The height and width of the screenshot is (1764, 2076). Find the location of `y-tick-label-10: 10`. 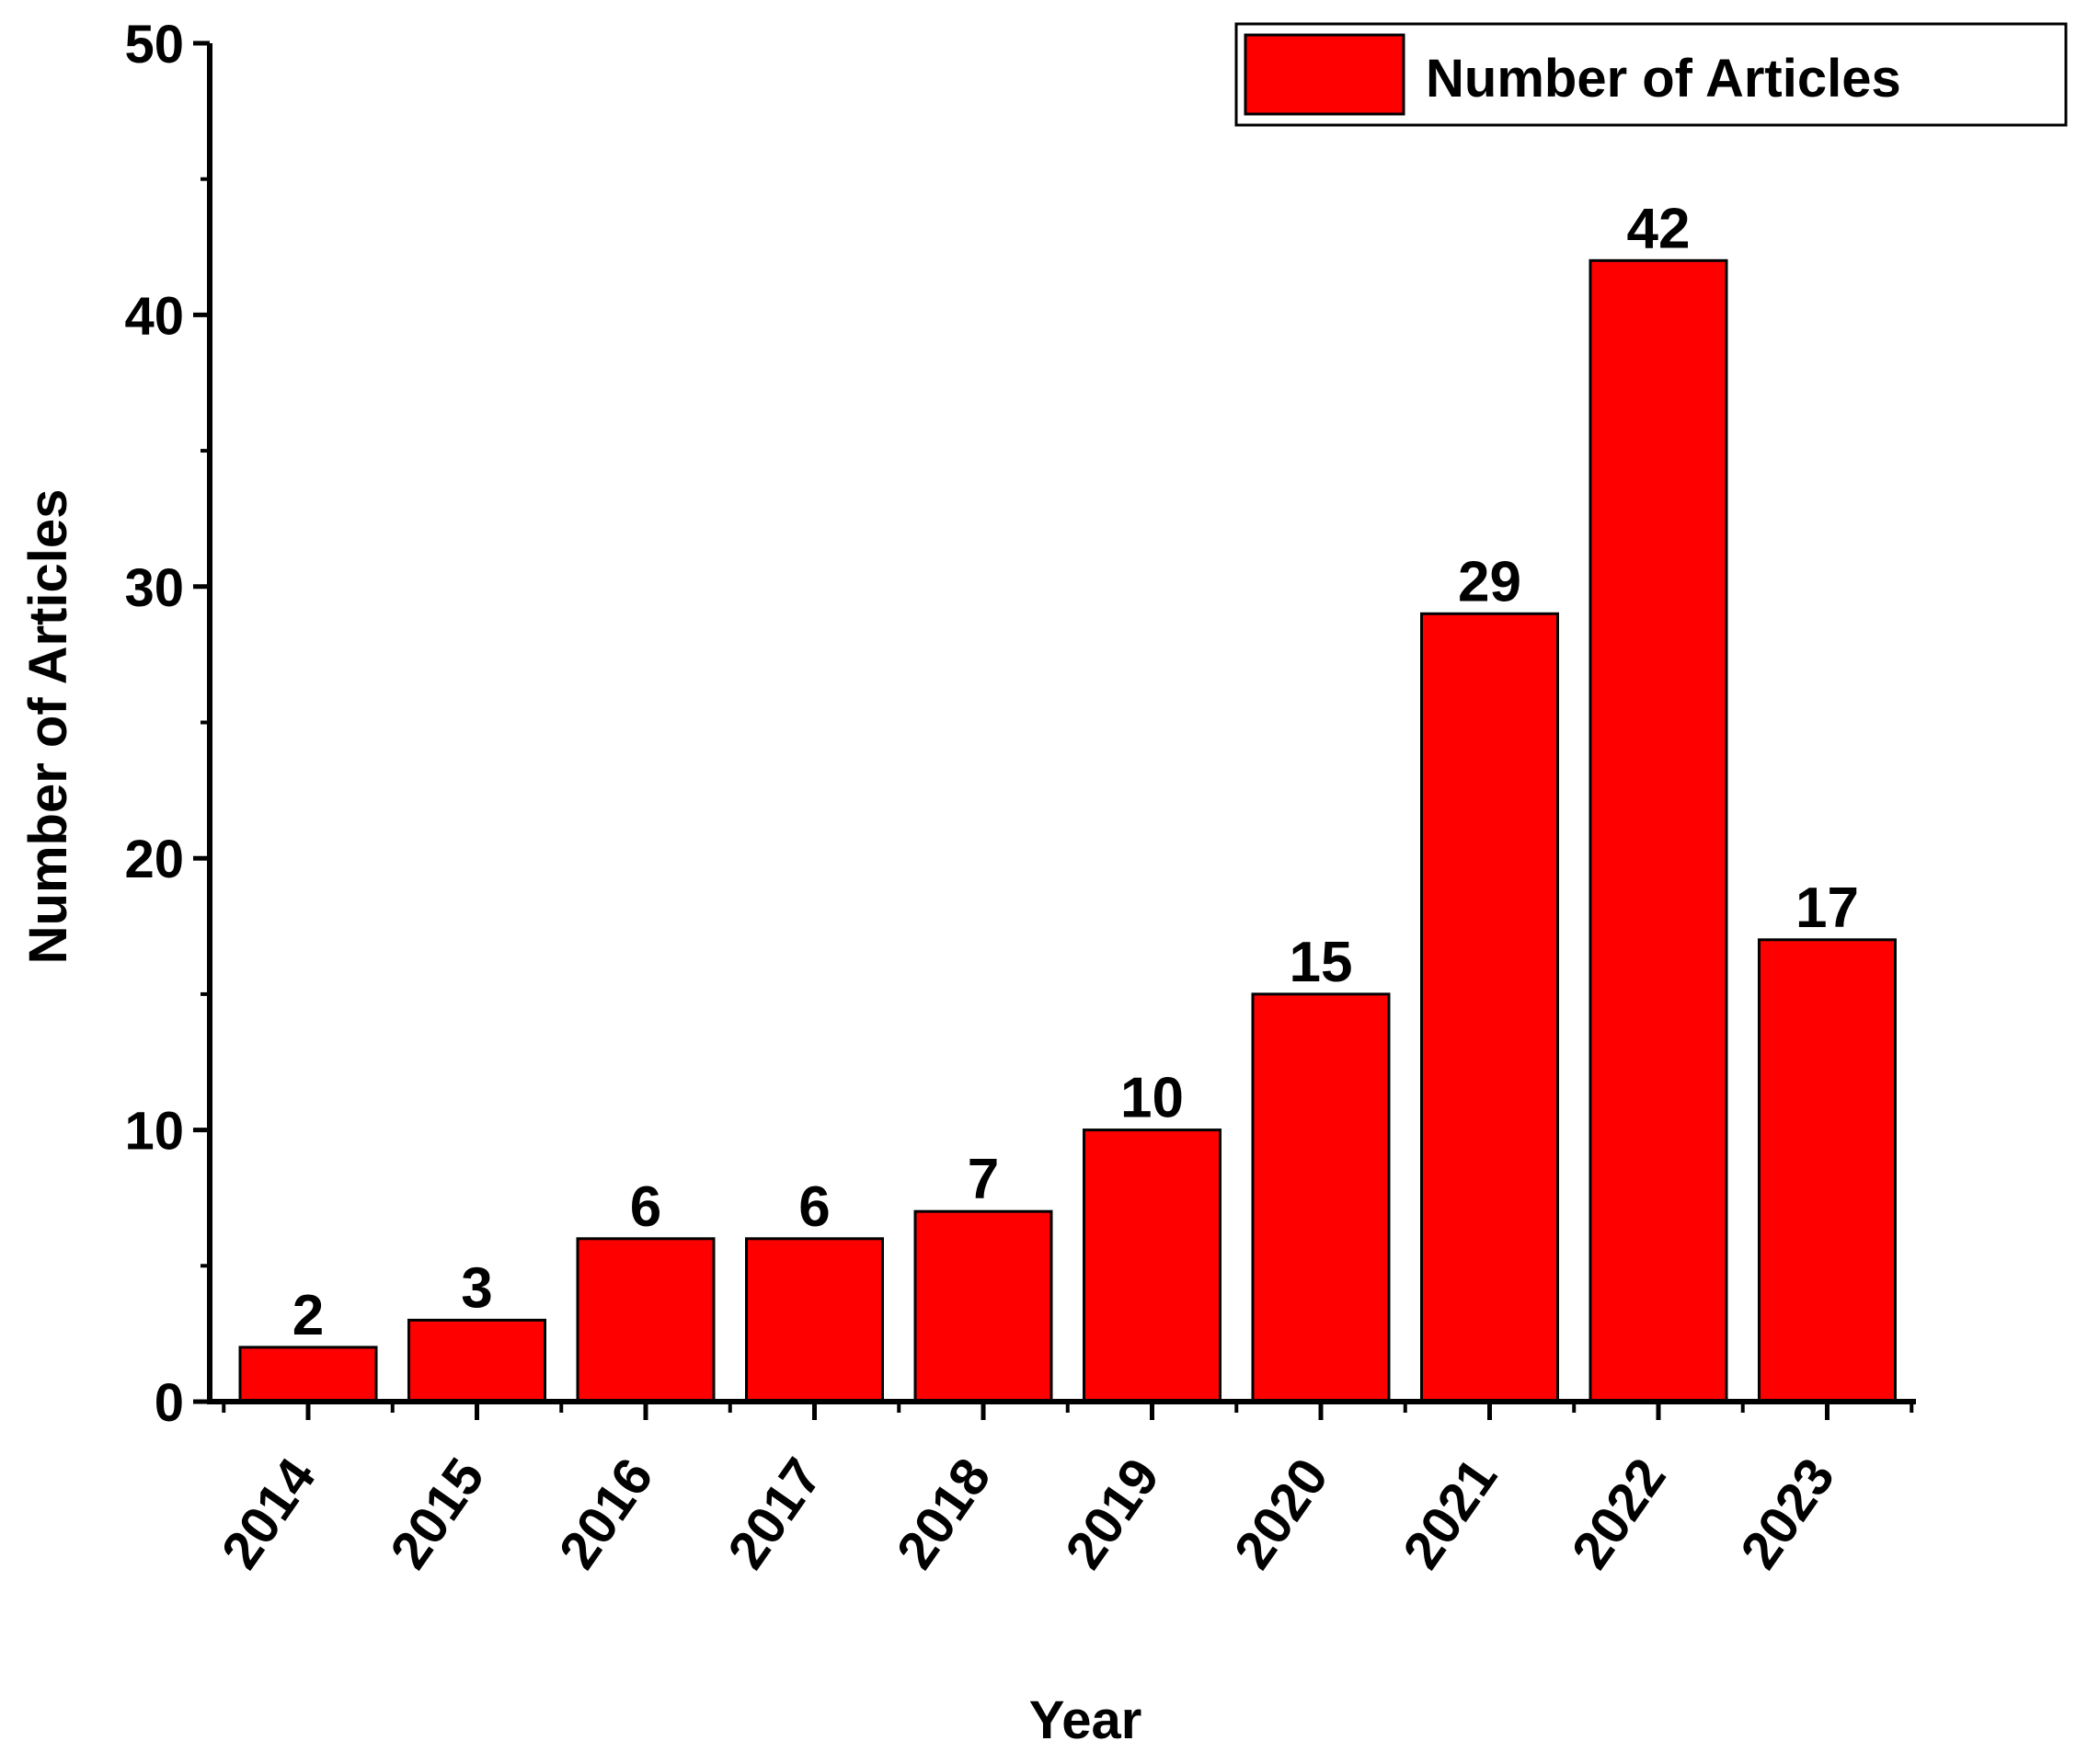

y-tick-label-10: 10 is located at coordinates (154, 1132).